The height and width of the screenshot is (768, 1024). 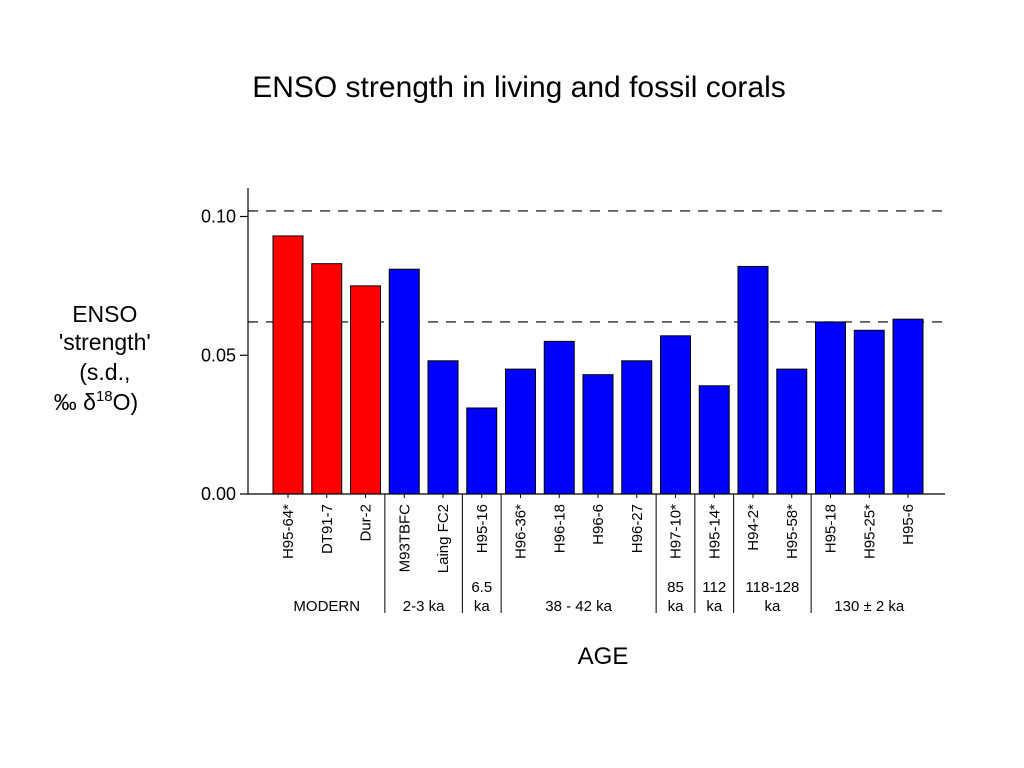 I want to click on y-axis-label: ENSO 'strength' (s.d., ‰ δ18O), so click(x=105, y=358).